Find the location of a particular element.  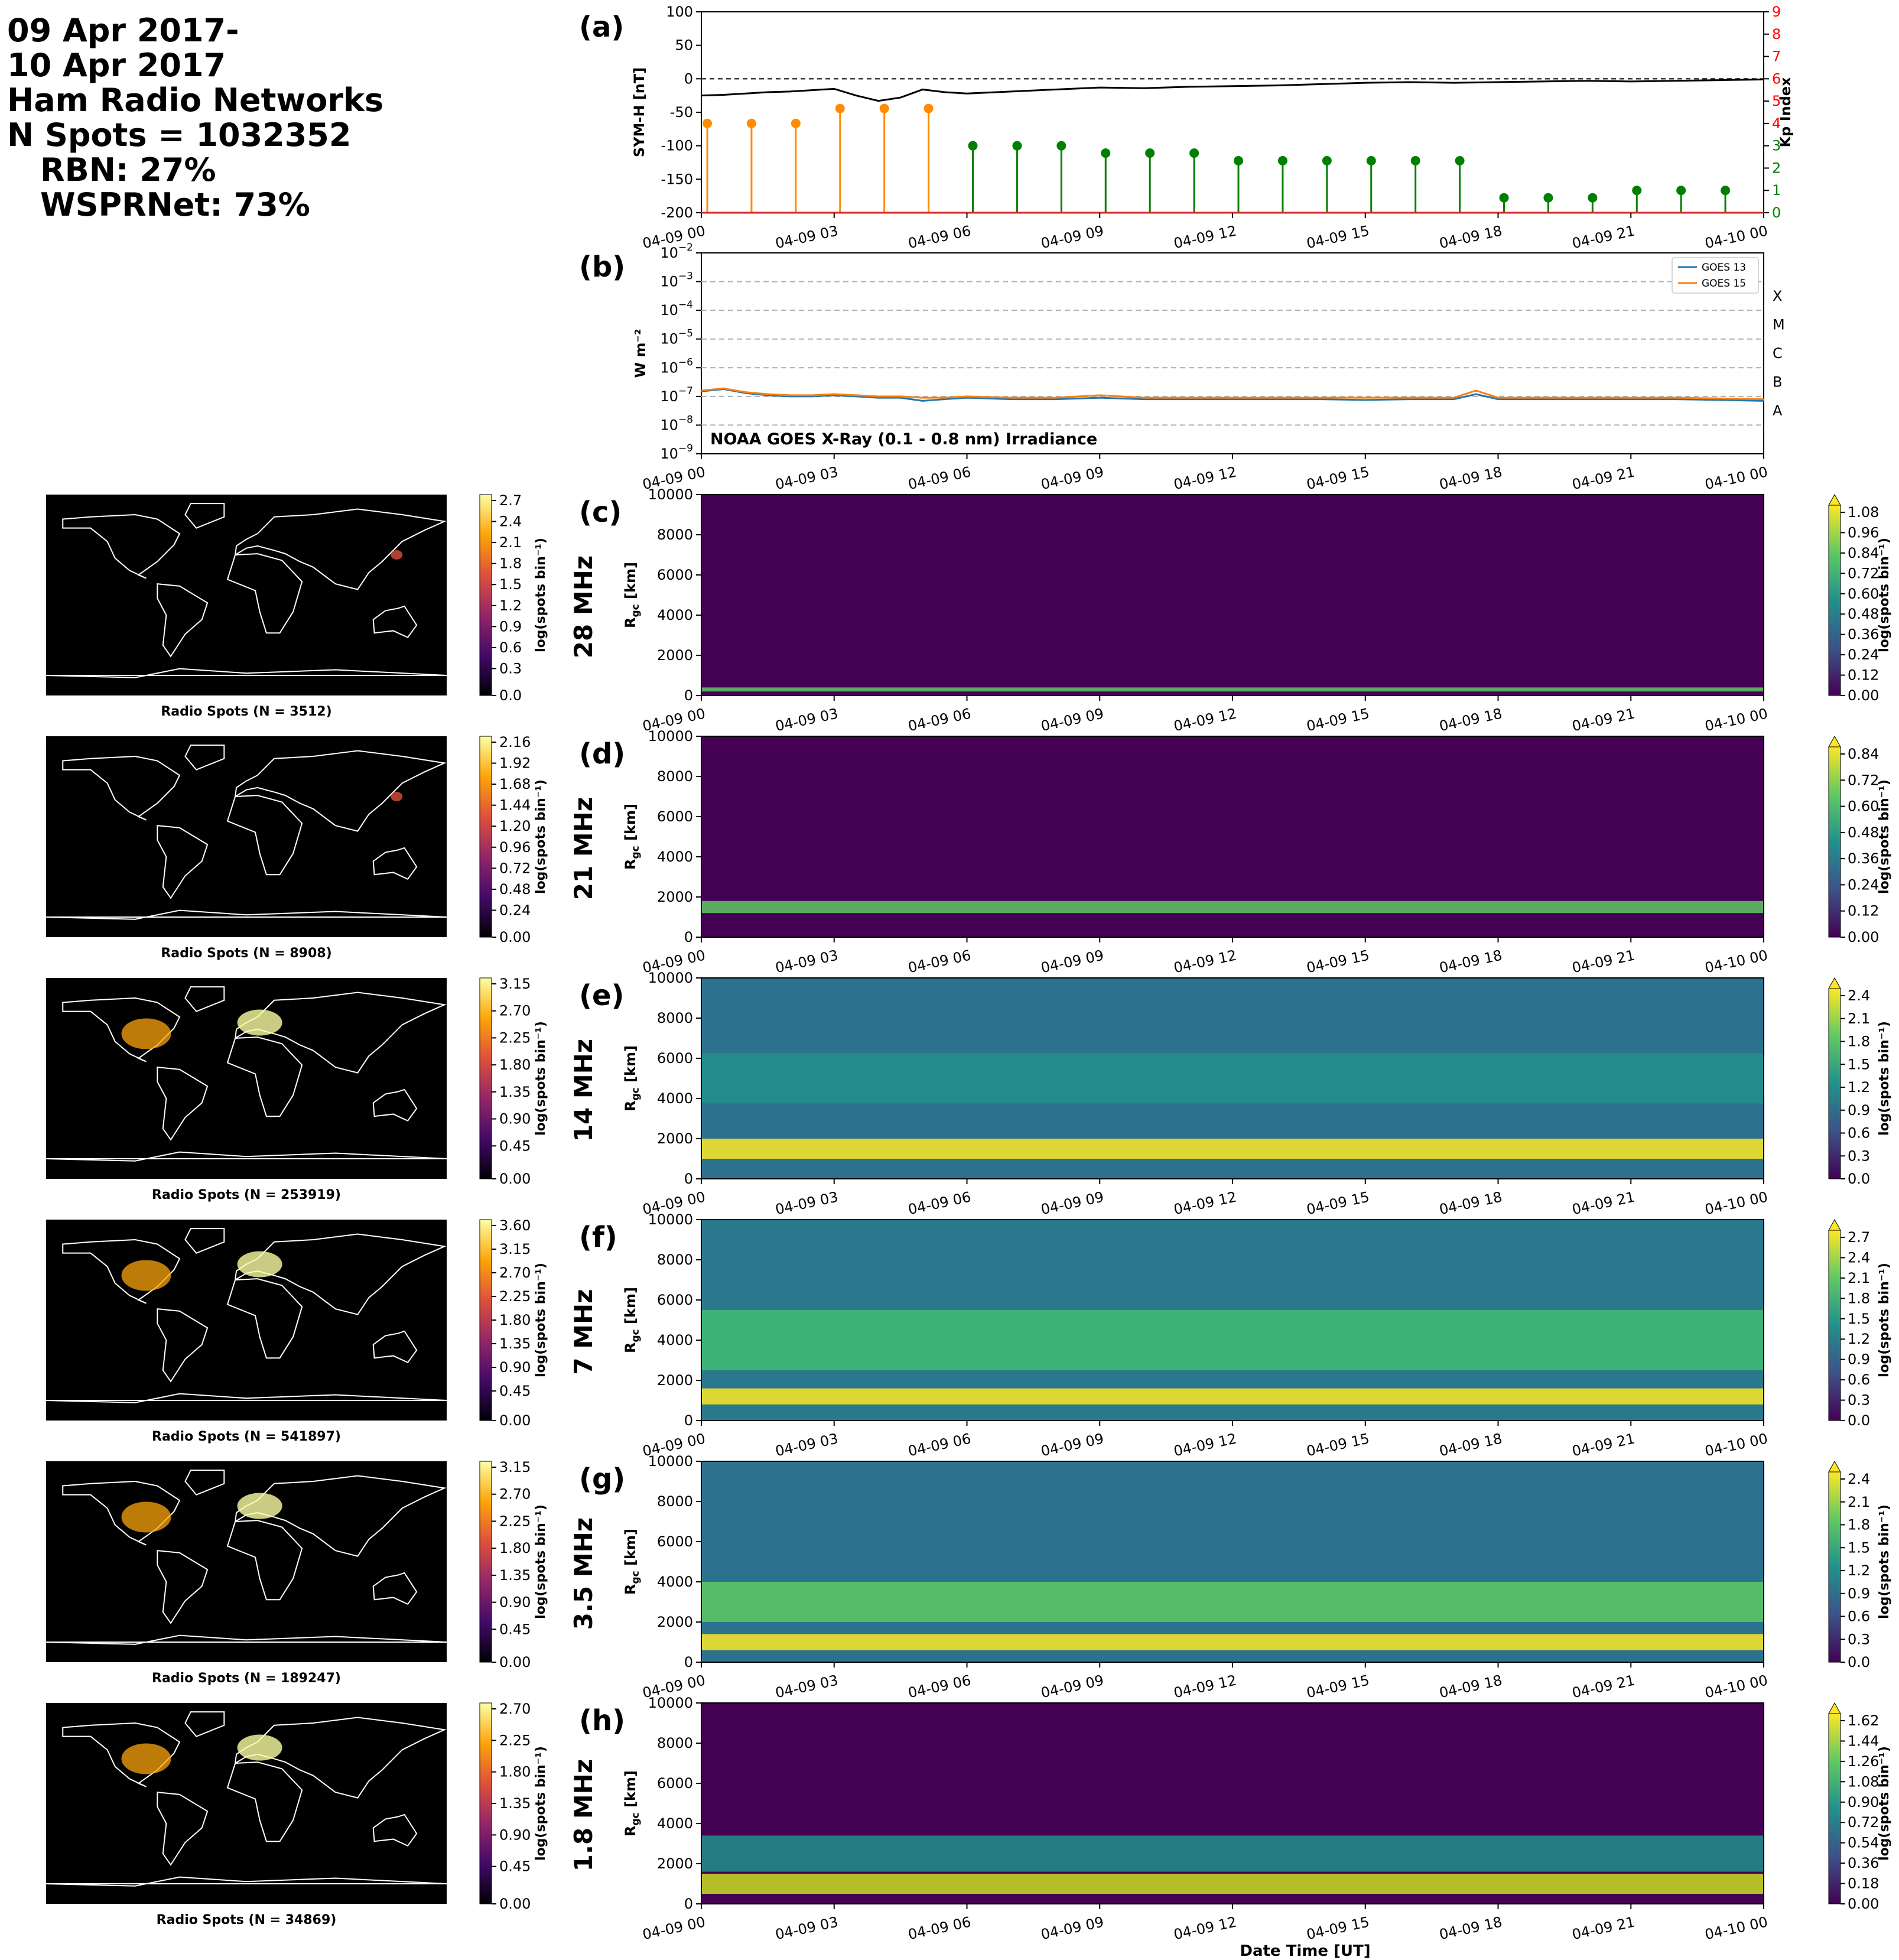

map-colorbar-label: 1.80 is located at coordinates (515, 1772).